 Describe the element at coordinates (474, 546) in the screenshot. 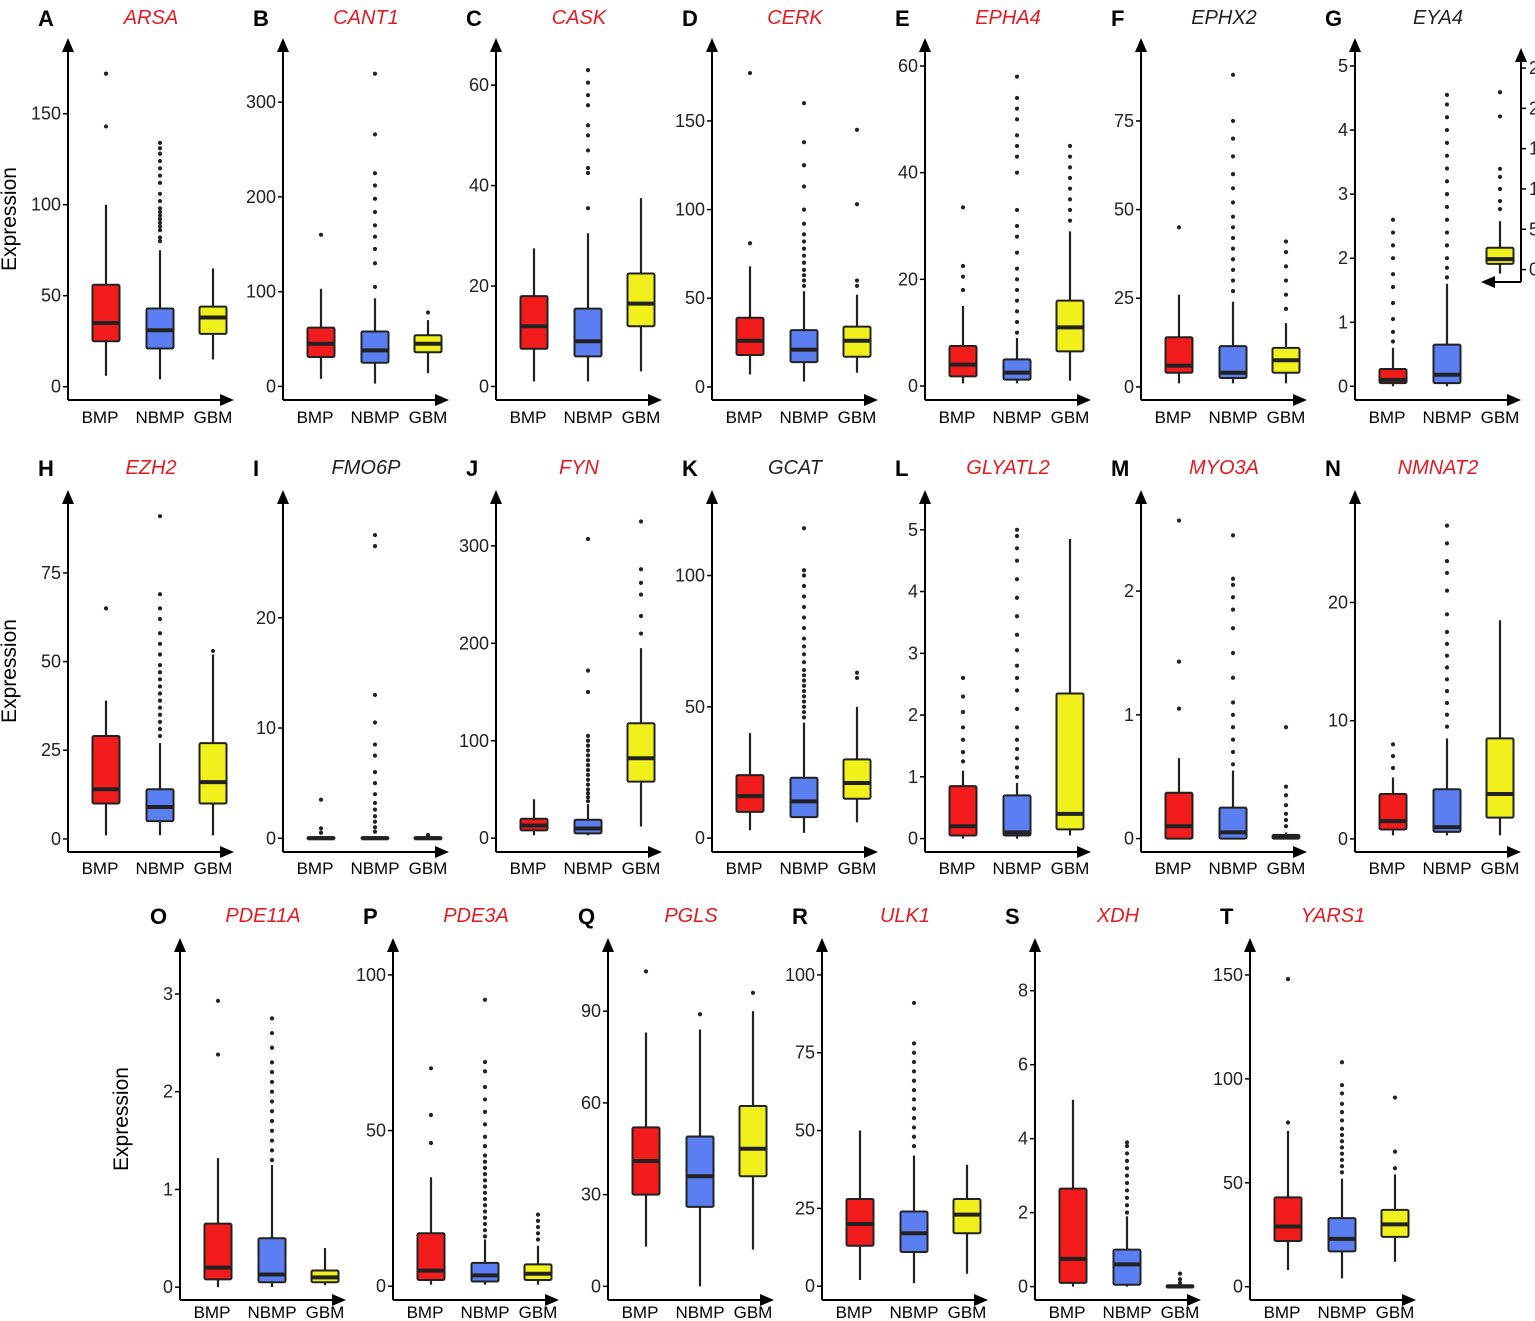

I see `y-tick-label: 300` at that location.